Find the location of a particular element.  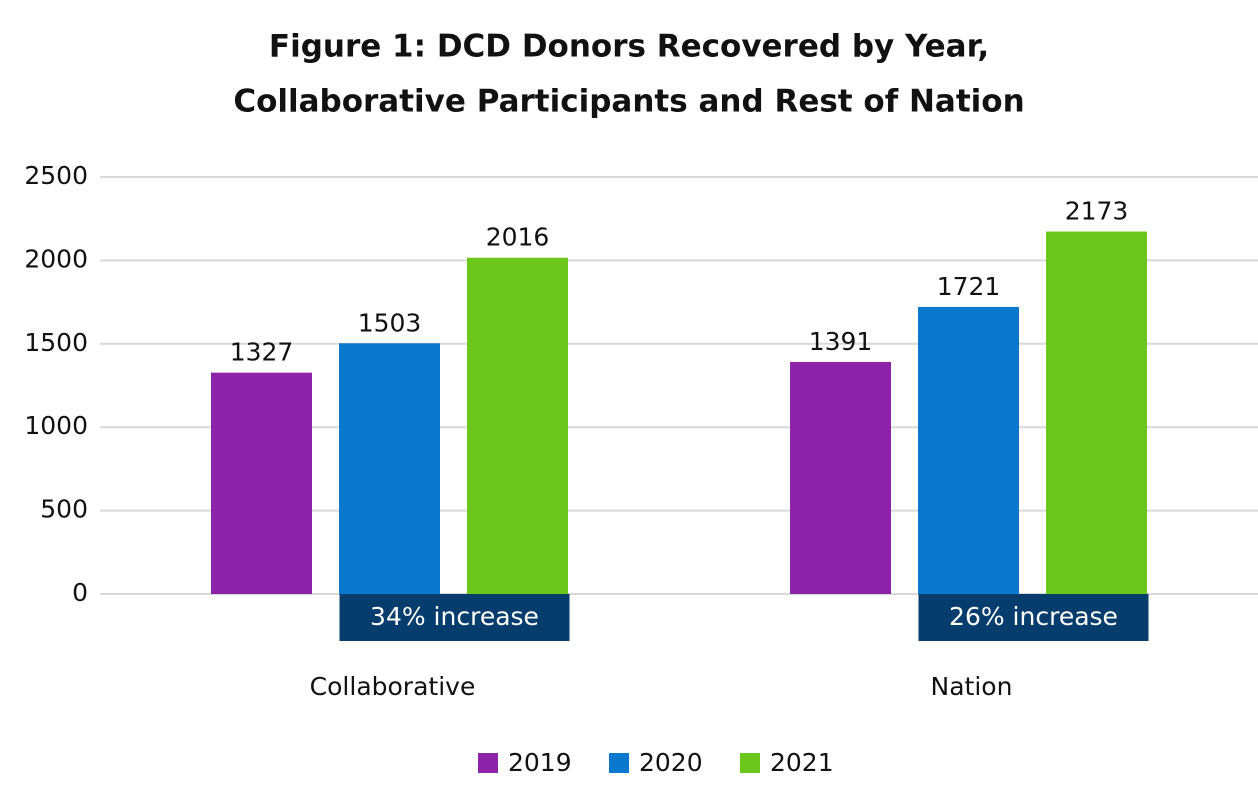

value-label: 1391 is located at coordinates (841, 341).